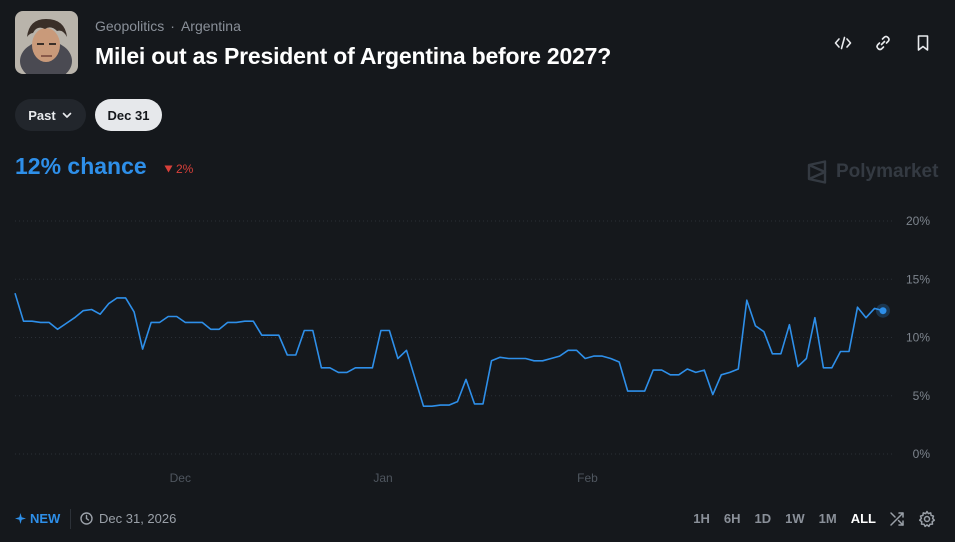 This screenshot has width=955, height=542. I want to click on sparkle-icon, so click(20, 518).